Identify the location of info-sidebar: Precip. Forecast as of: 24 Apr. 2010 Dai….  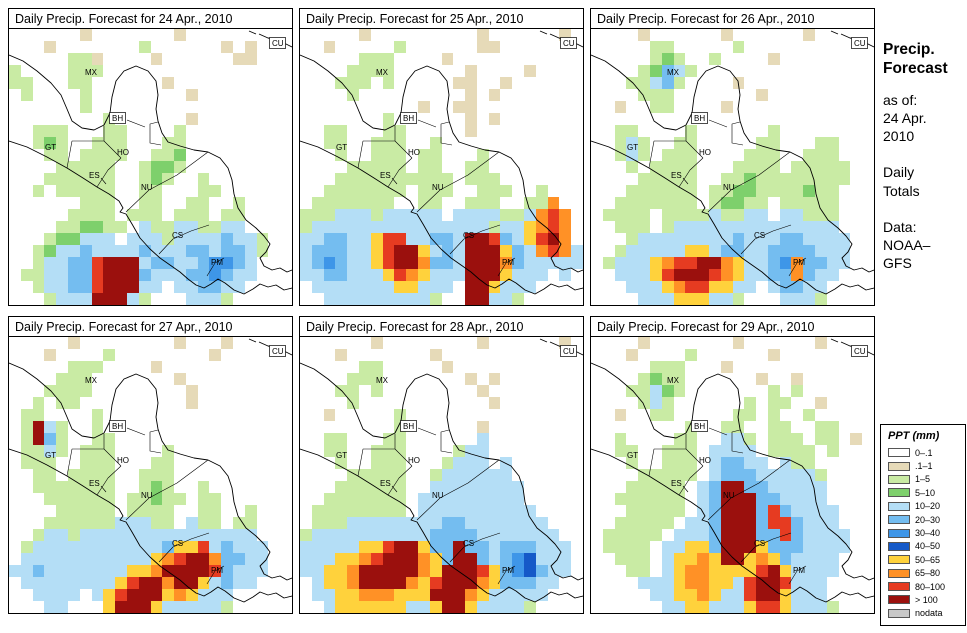
(923, 156).